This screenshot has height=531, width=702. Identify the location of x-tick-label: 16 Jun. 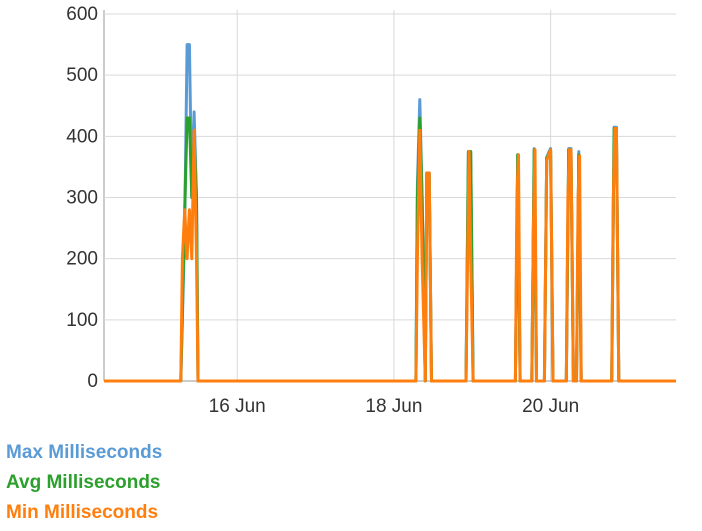
(237, 406).